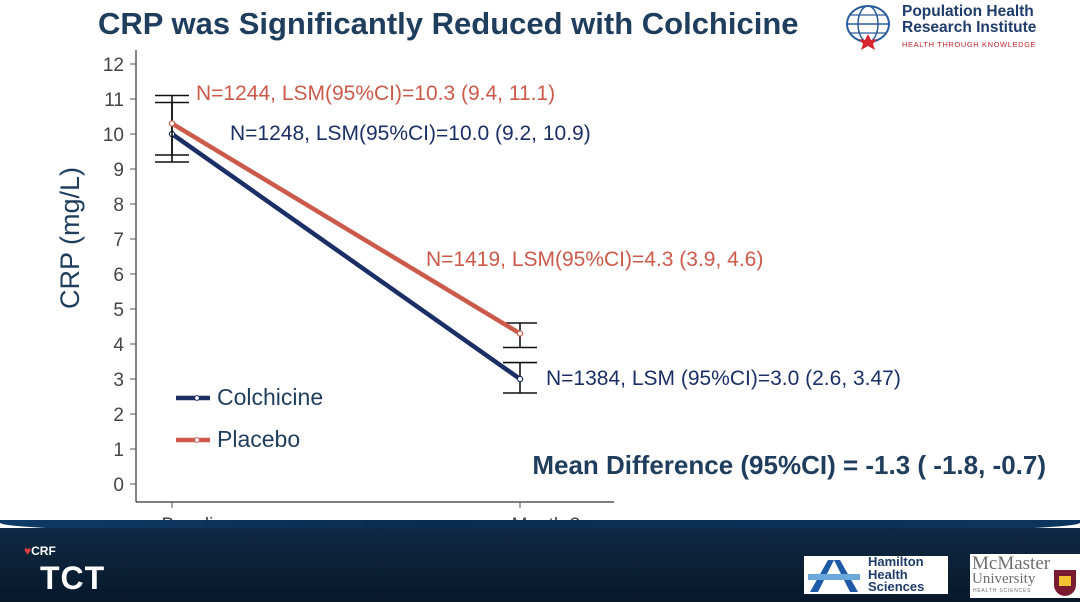 The height and width of the screenshot is (602, 1080). What do you see at coordinates (375, 93) in the screenshot?
I see `data-label: N=1244, LSM(95%CI)=10.3 (9.4, 11.1)` at bounding box center [375, 93].